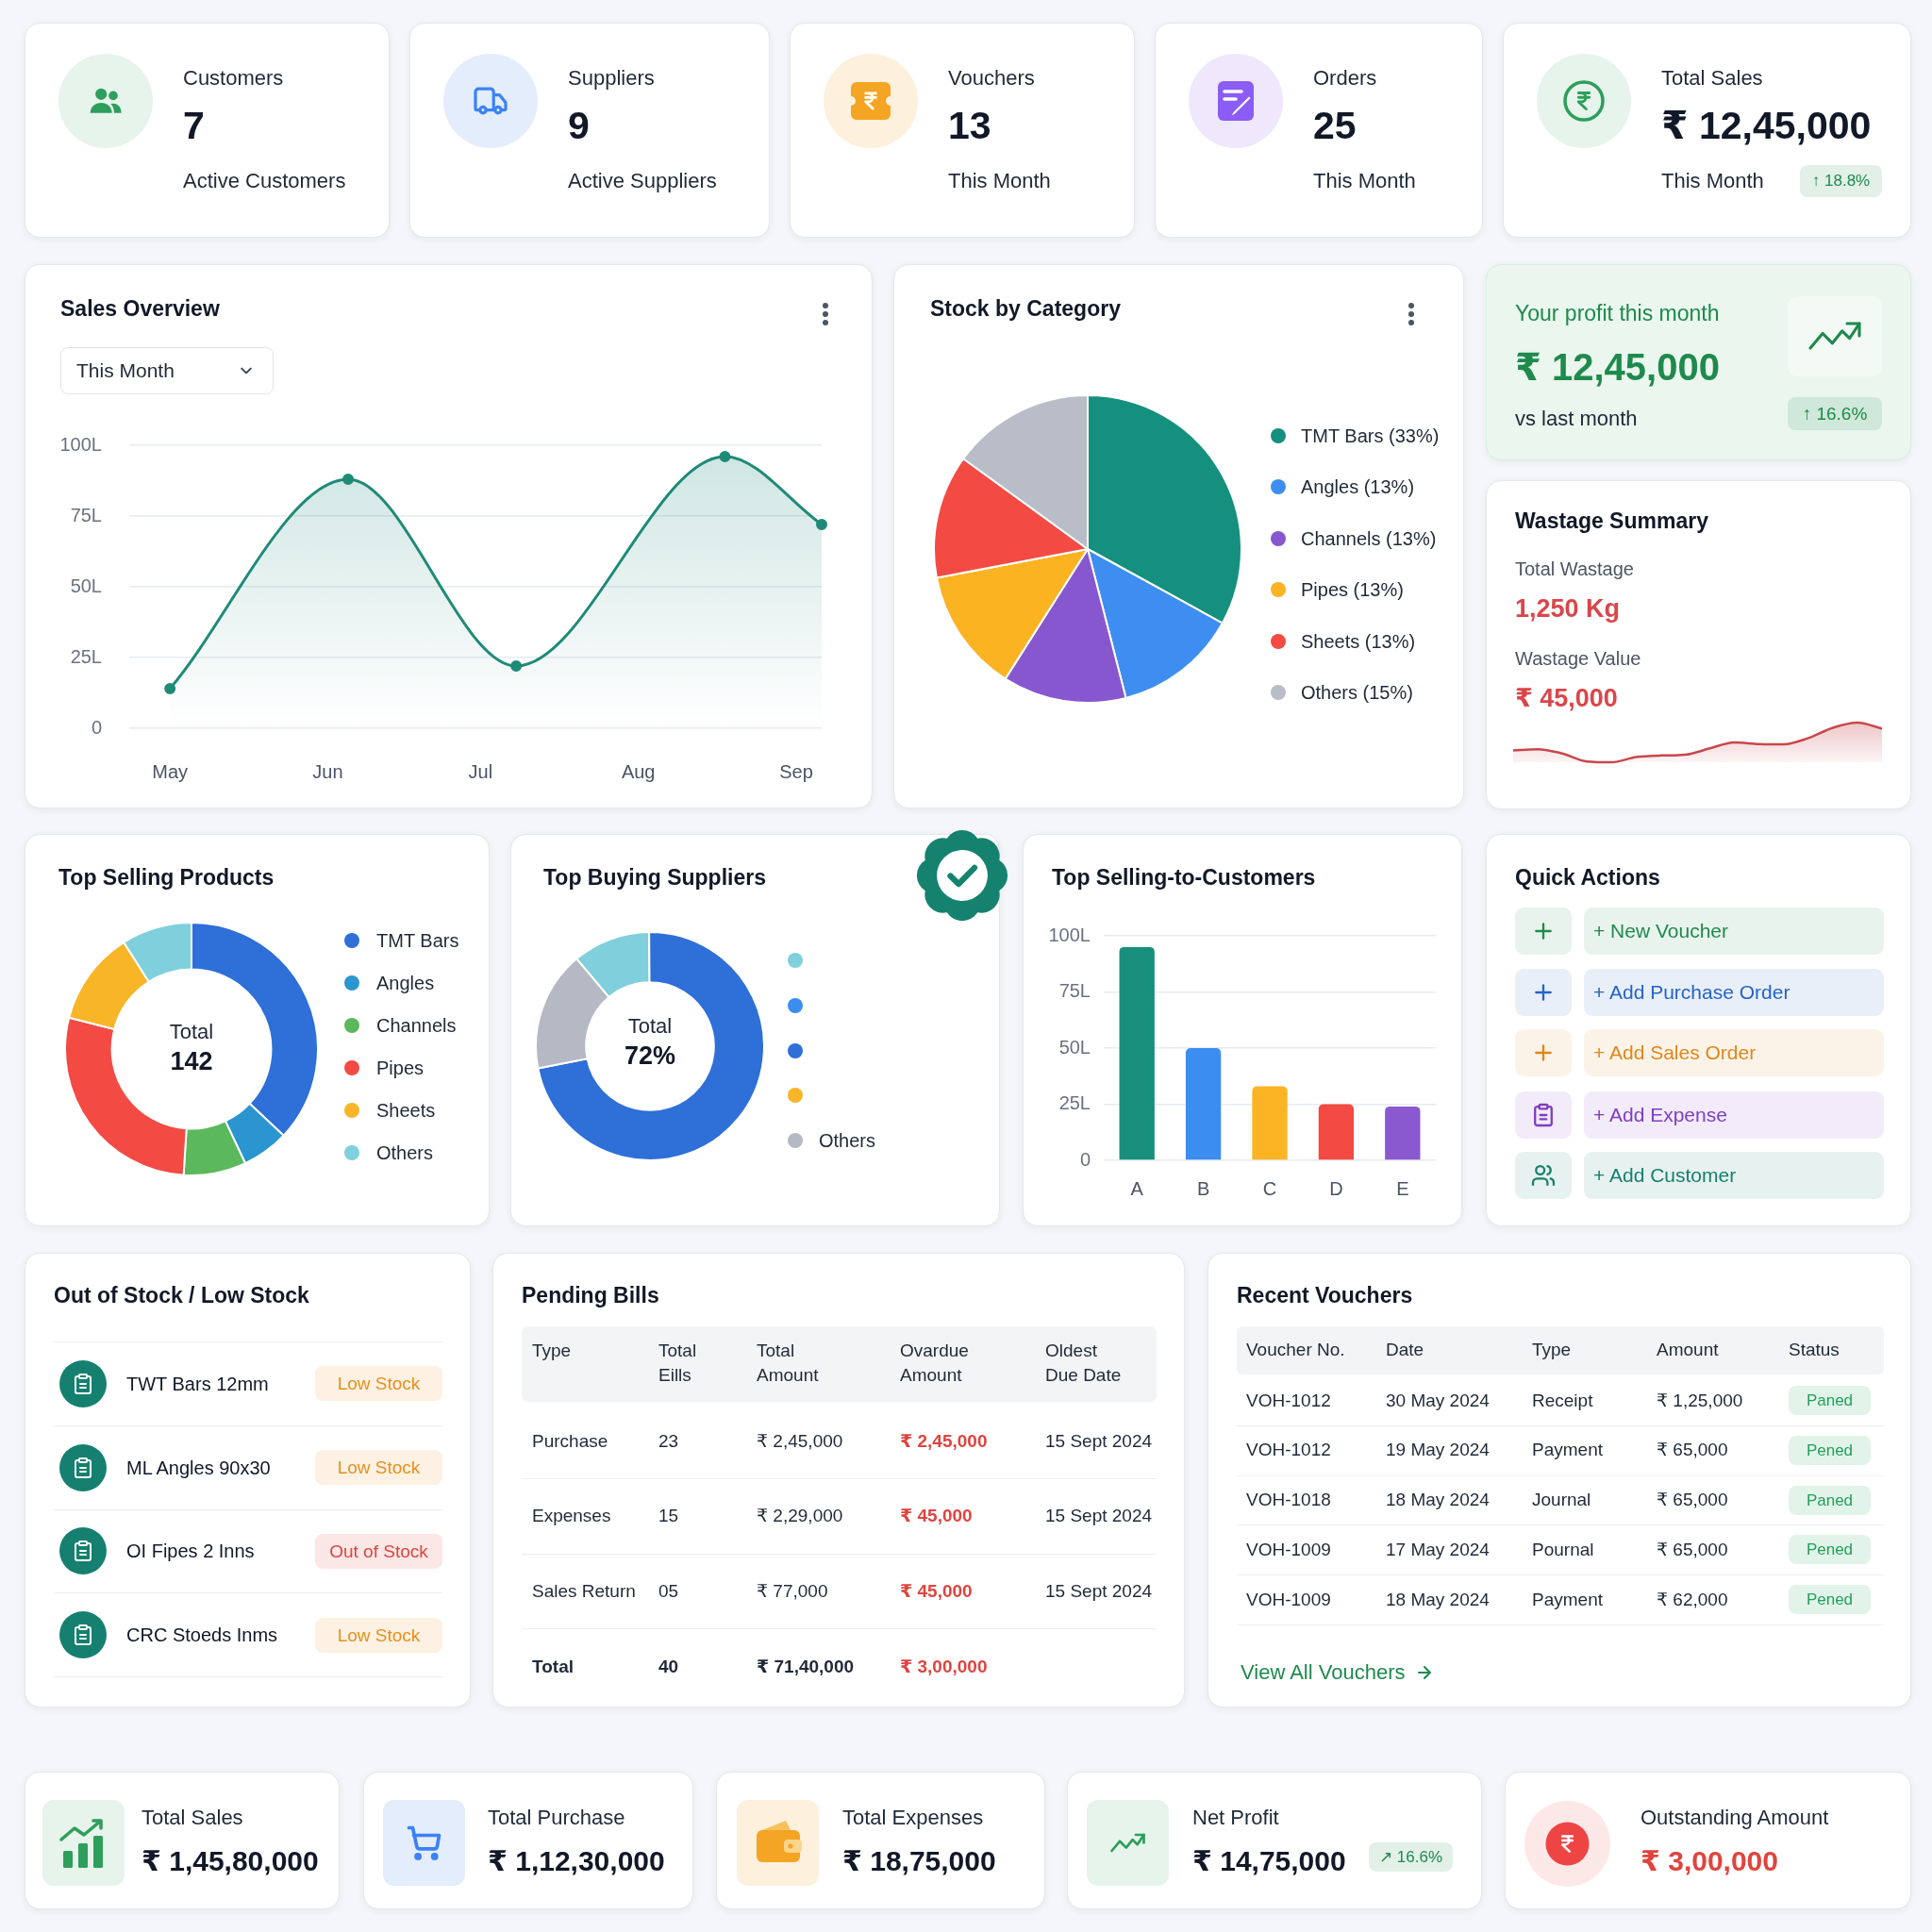  What do you see at coordinates (1402, 1188) in the screenshot?
I see `x-tick-label: E` at bounding box center [1402, 1188].